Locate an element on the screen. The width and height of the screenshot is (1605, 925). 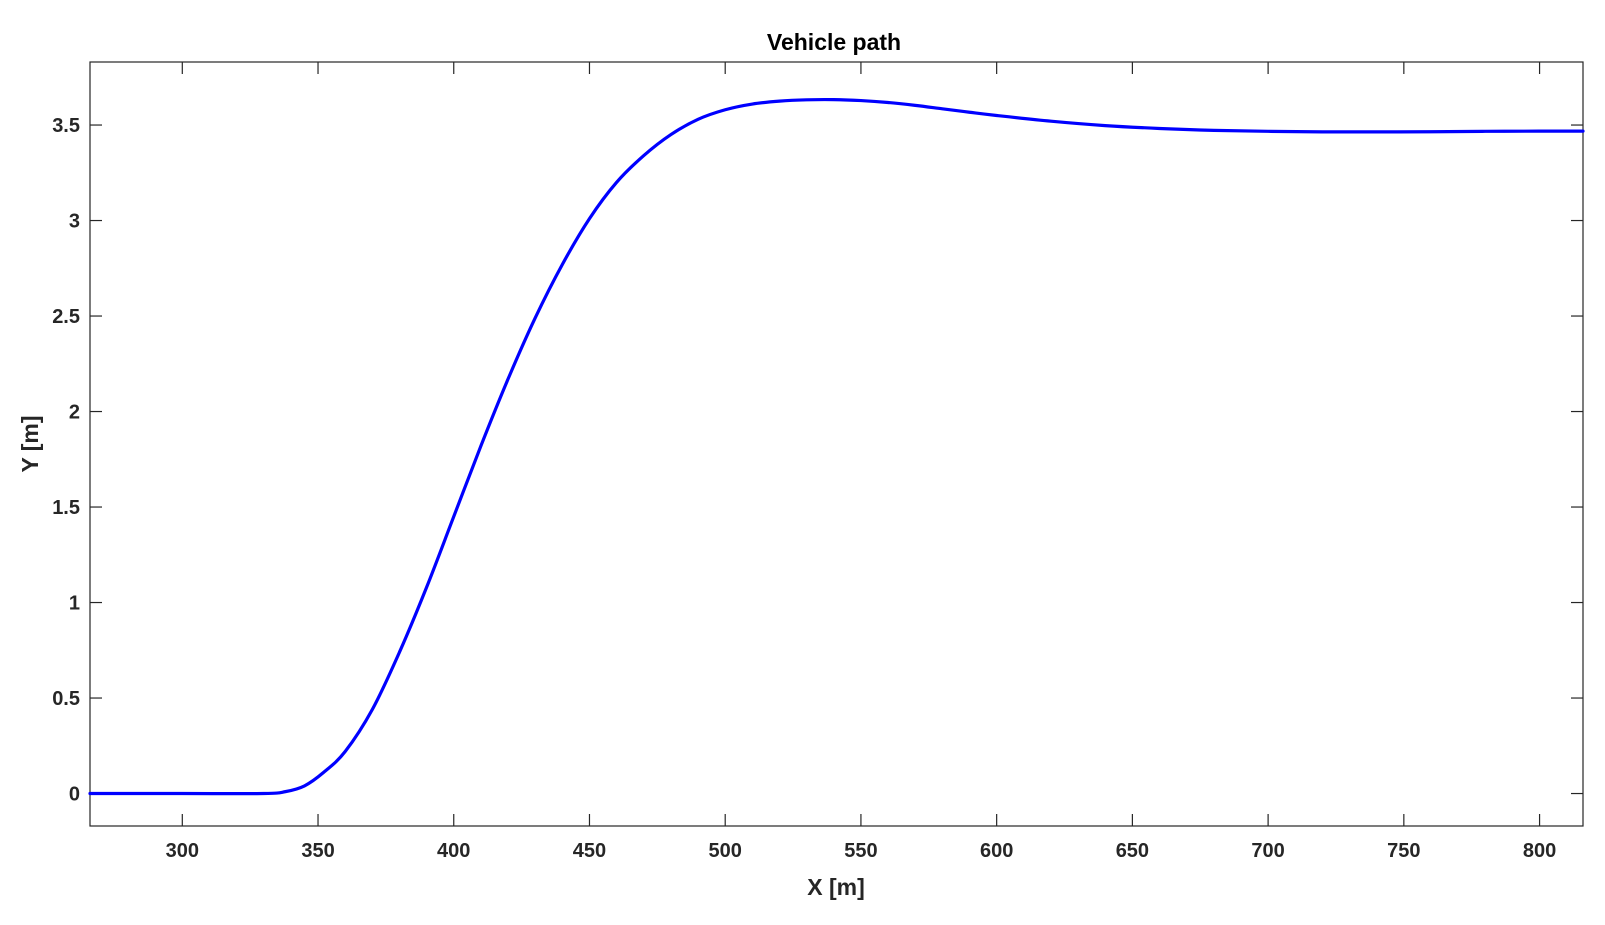
x-tick-label: 750 is located at coordinates (1403, 851).